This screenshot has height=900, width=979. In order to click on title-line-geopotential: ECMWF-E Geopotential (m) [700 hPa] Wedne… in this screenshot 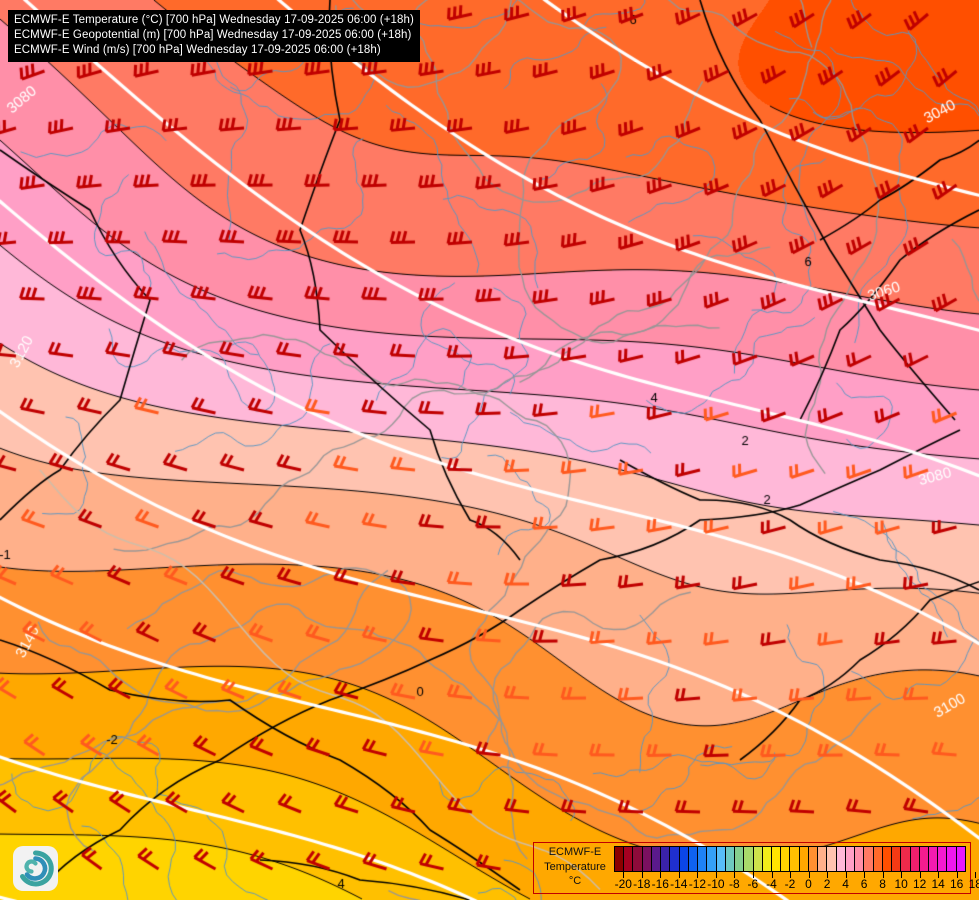, I will do `click(213, 35)`.